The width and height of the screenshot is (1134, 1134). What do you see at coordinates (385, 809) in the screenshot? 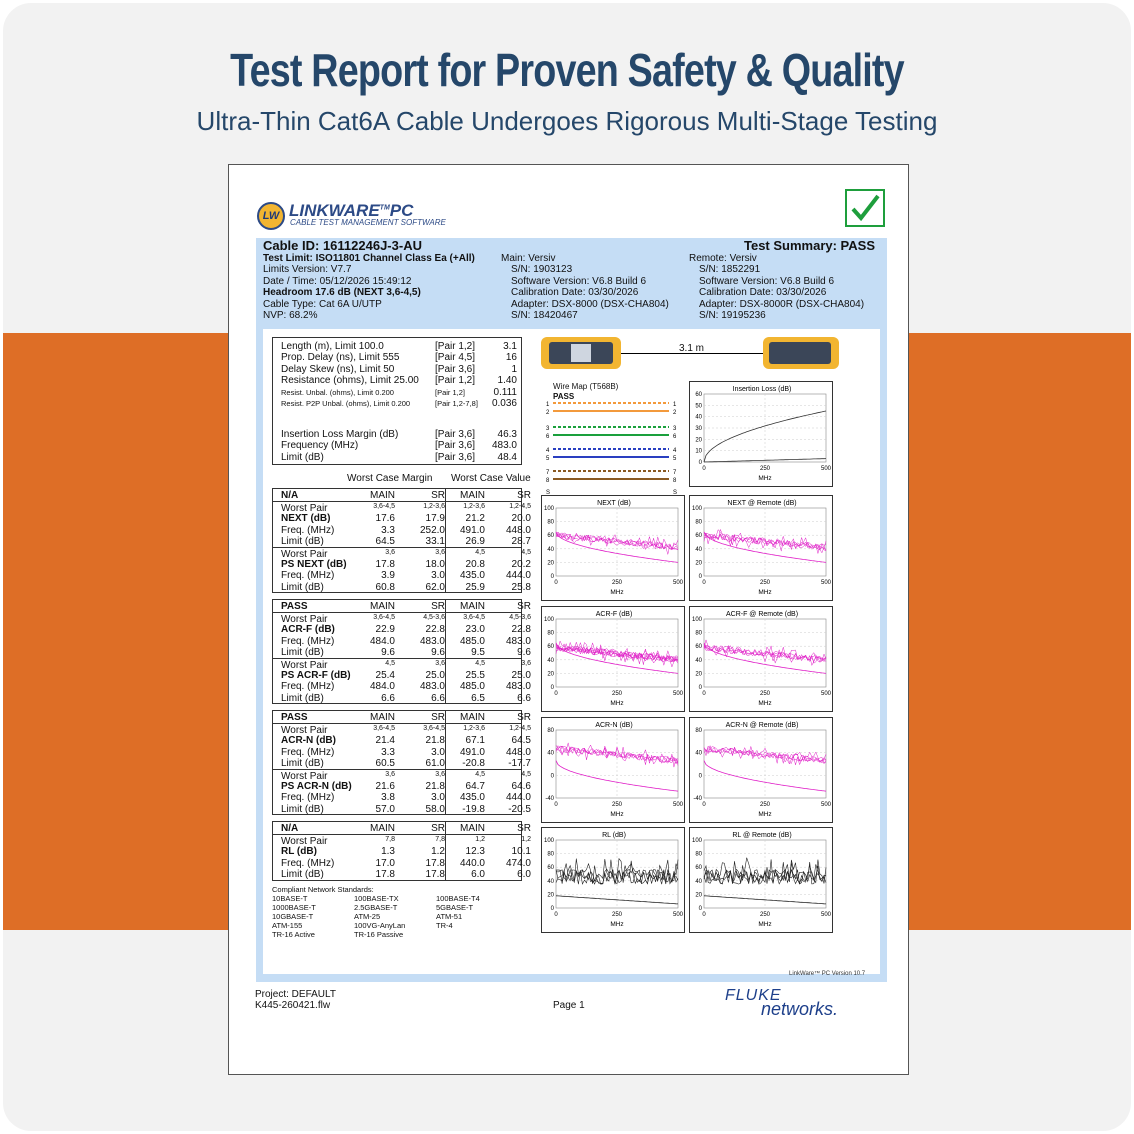
I see `row-value: 57.0` at bounding box center [385, 809].